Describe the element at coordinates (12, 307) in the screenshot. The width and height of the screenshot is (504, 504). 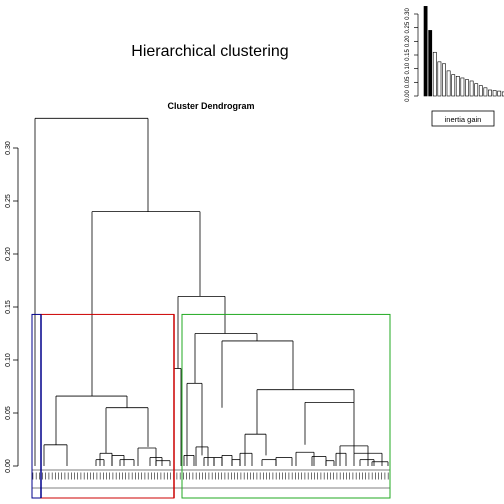
I see `dendrogram-y-axis: 0.00 0.05 0.10 0.15 0.20 0.25 0.30` at that location.